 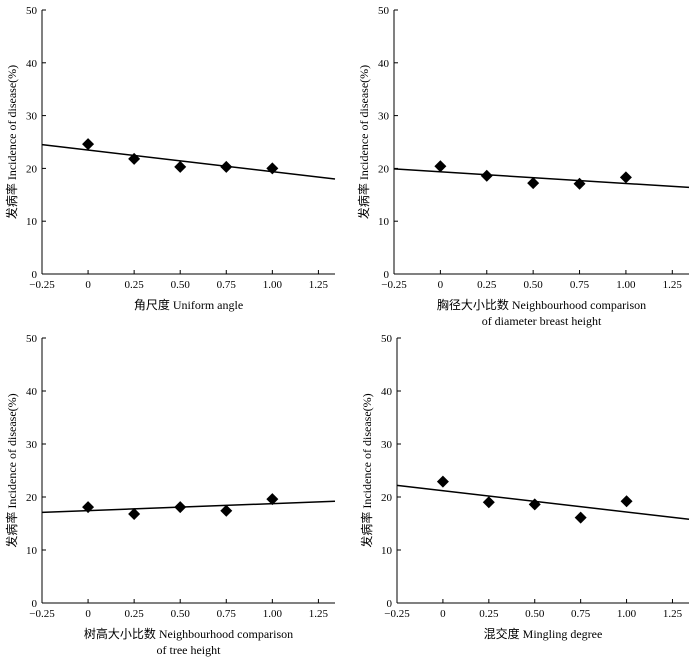 I want to click on x-axis-label: 胸径大小比数 Neighbourhood comparison, so click(x=541, y=304).